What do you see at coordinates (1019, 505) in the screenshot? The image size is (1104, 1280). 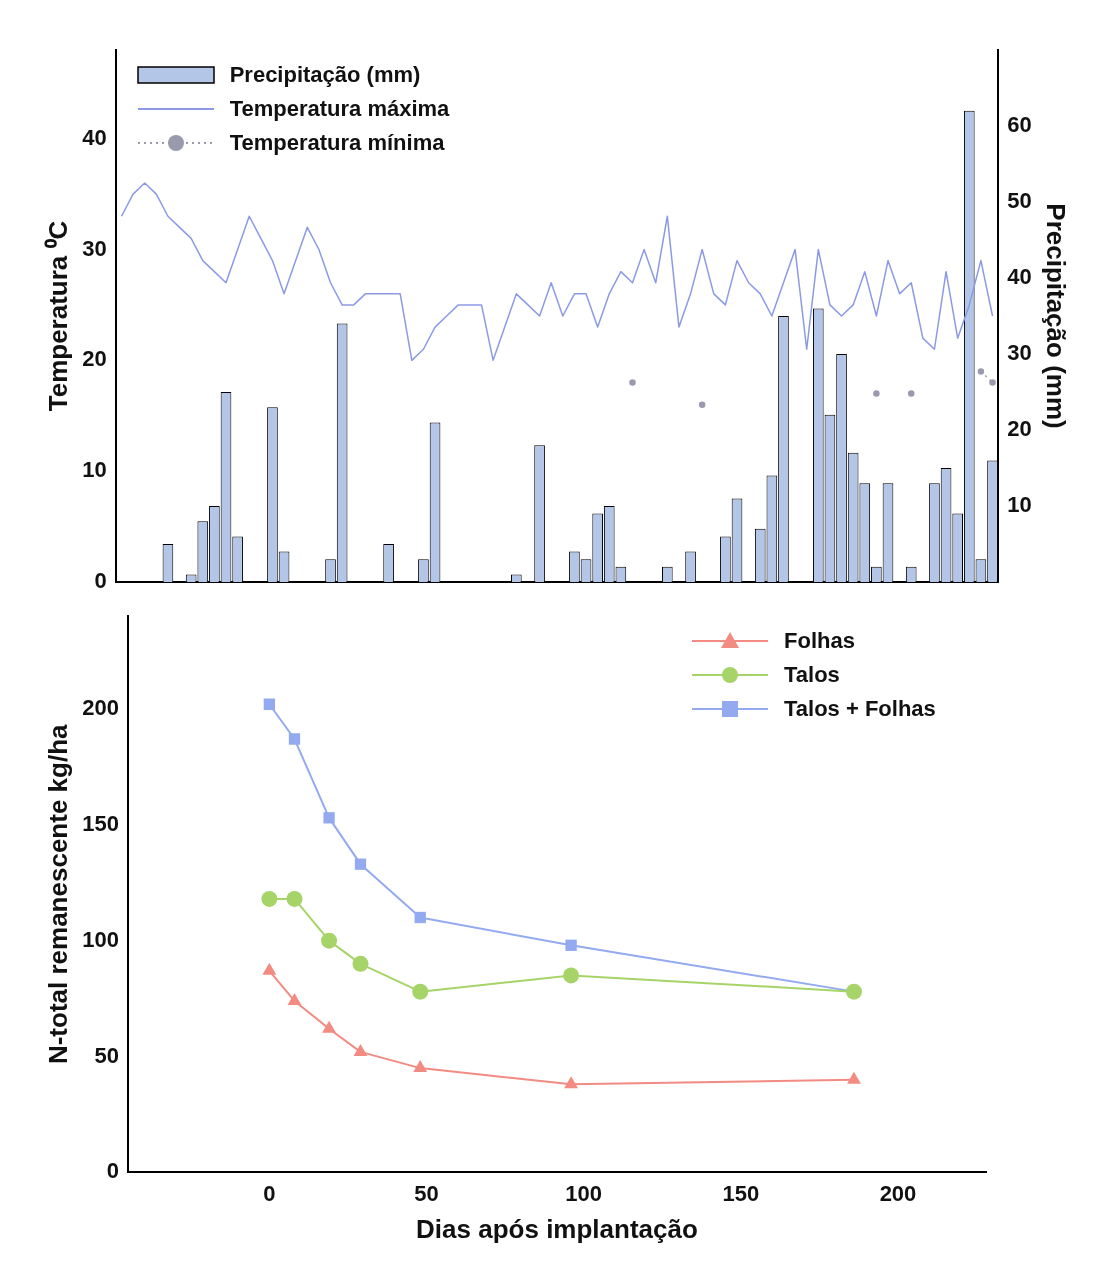 I see `y2-tick-label: 10` at bounding box center [1019, 505].